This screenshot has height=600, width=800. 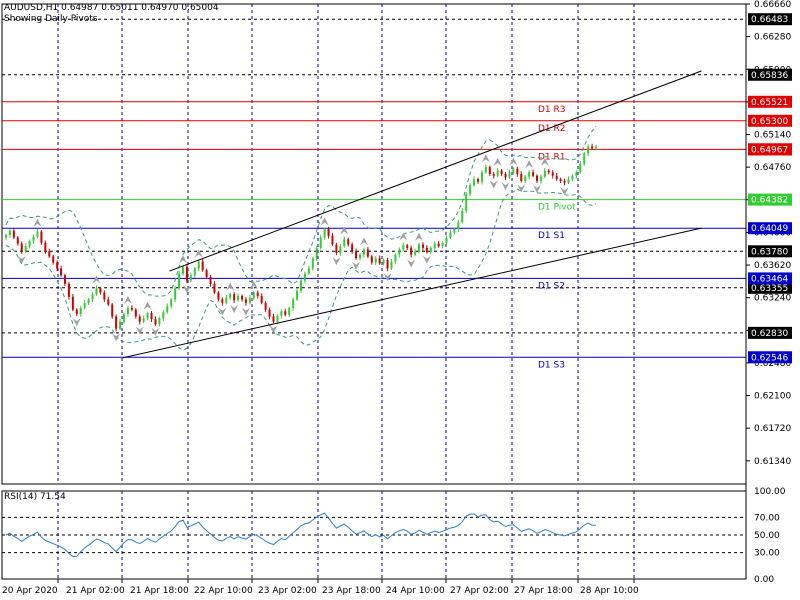 I want to click on price-tick-label: 0.65140, so click(x=772, y=136).